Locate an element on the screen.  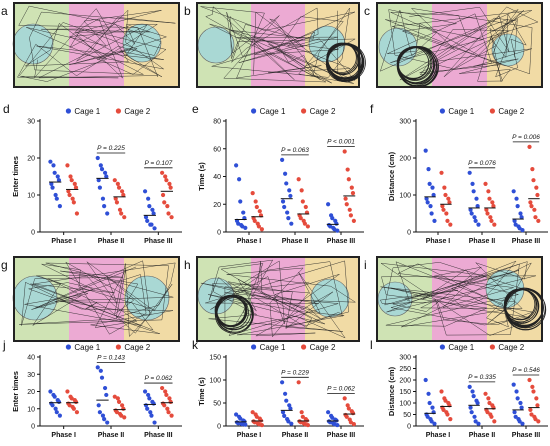
p-value: P = 0.335 is located at coordinates (482, 377).